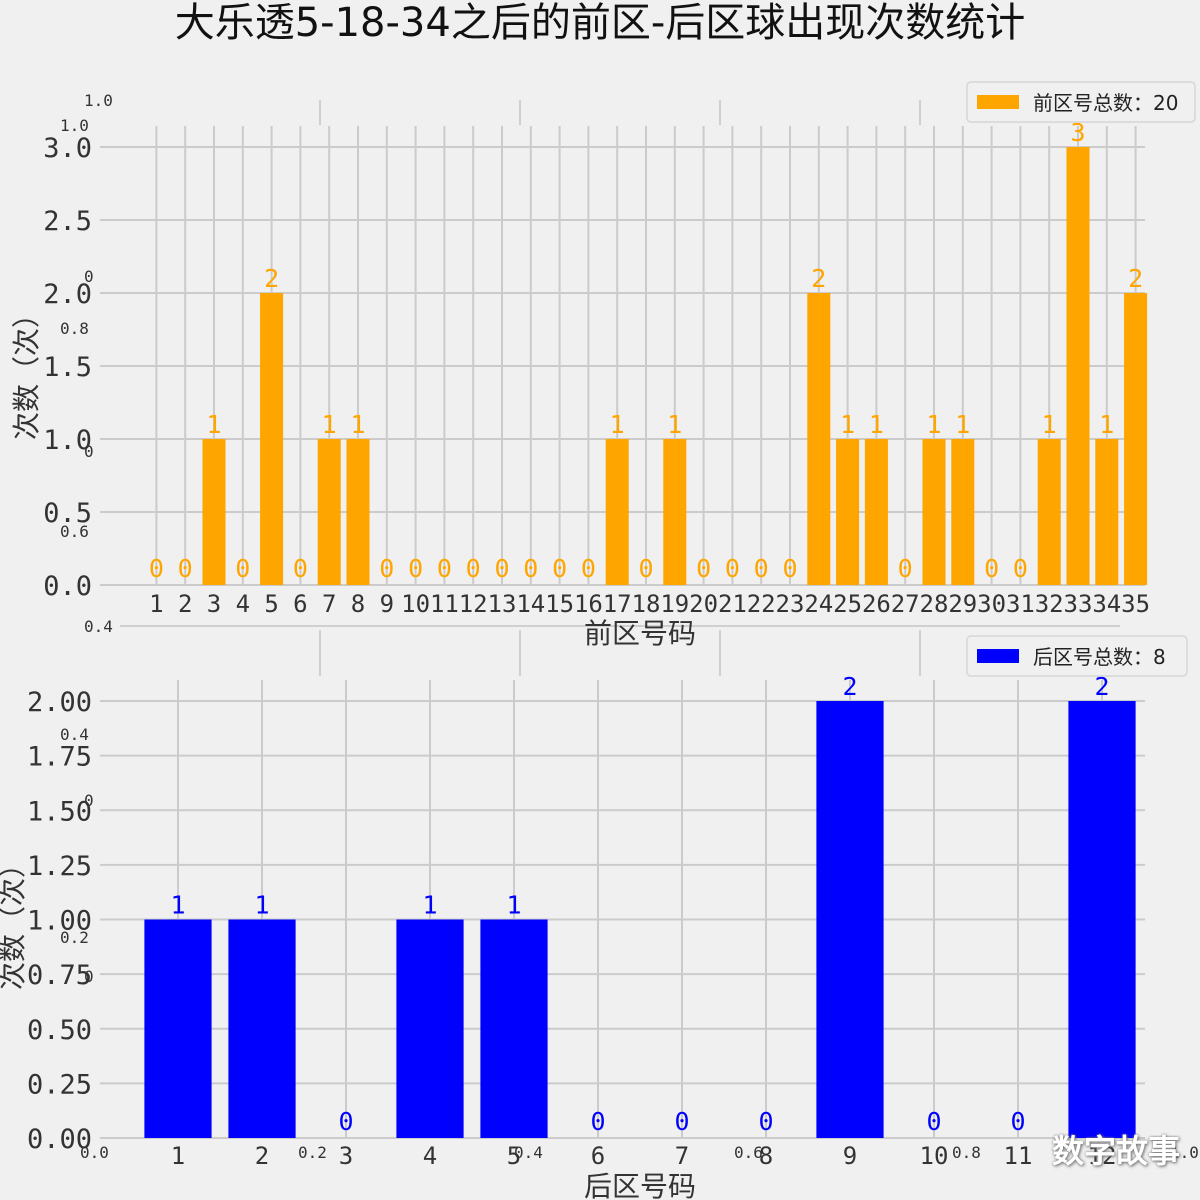  What do you see at coordinates (962, 604) in the screenshot?
I see `x-tick-label: 29` at bounding box center [962, 604].